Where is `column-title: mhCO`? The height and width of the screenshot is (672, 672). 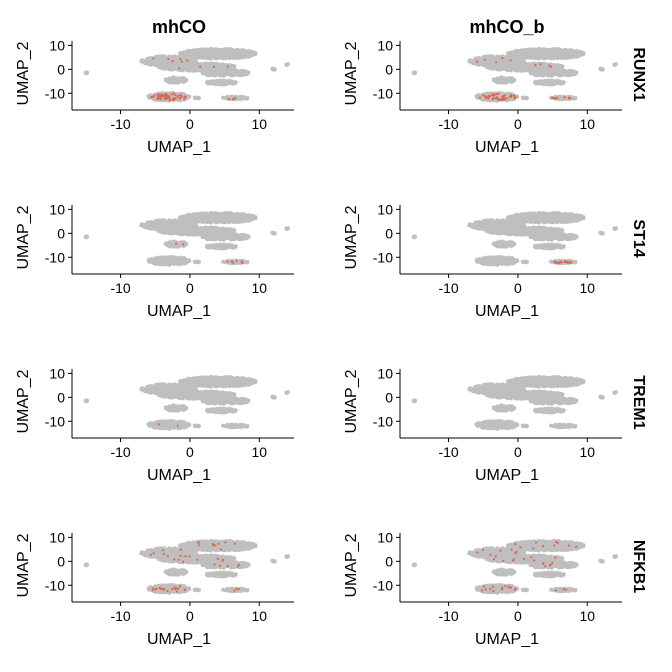 column-title: mhCO is located at coordinates (179, 27).